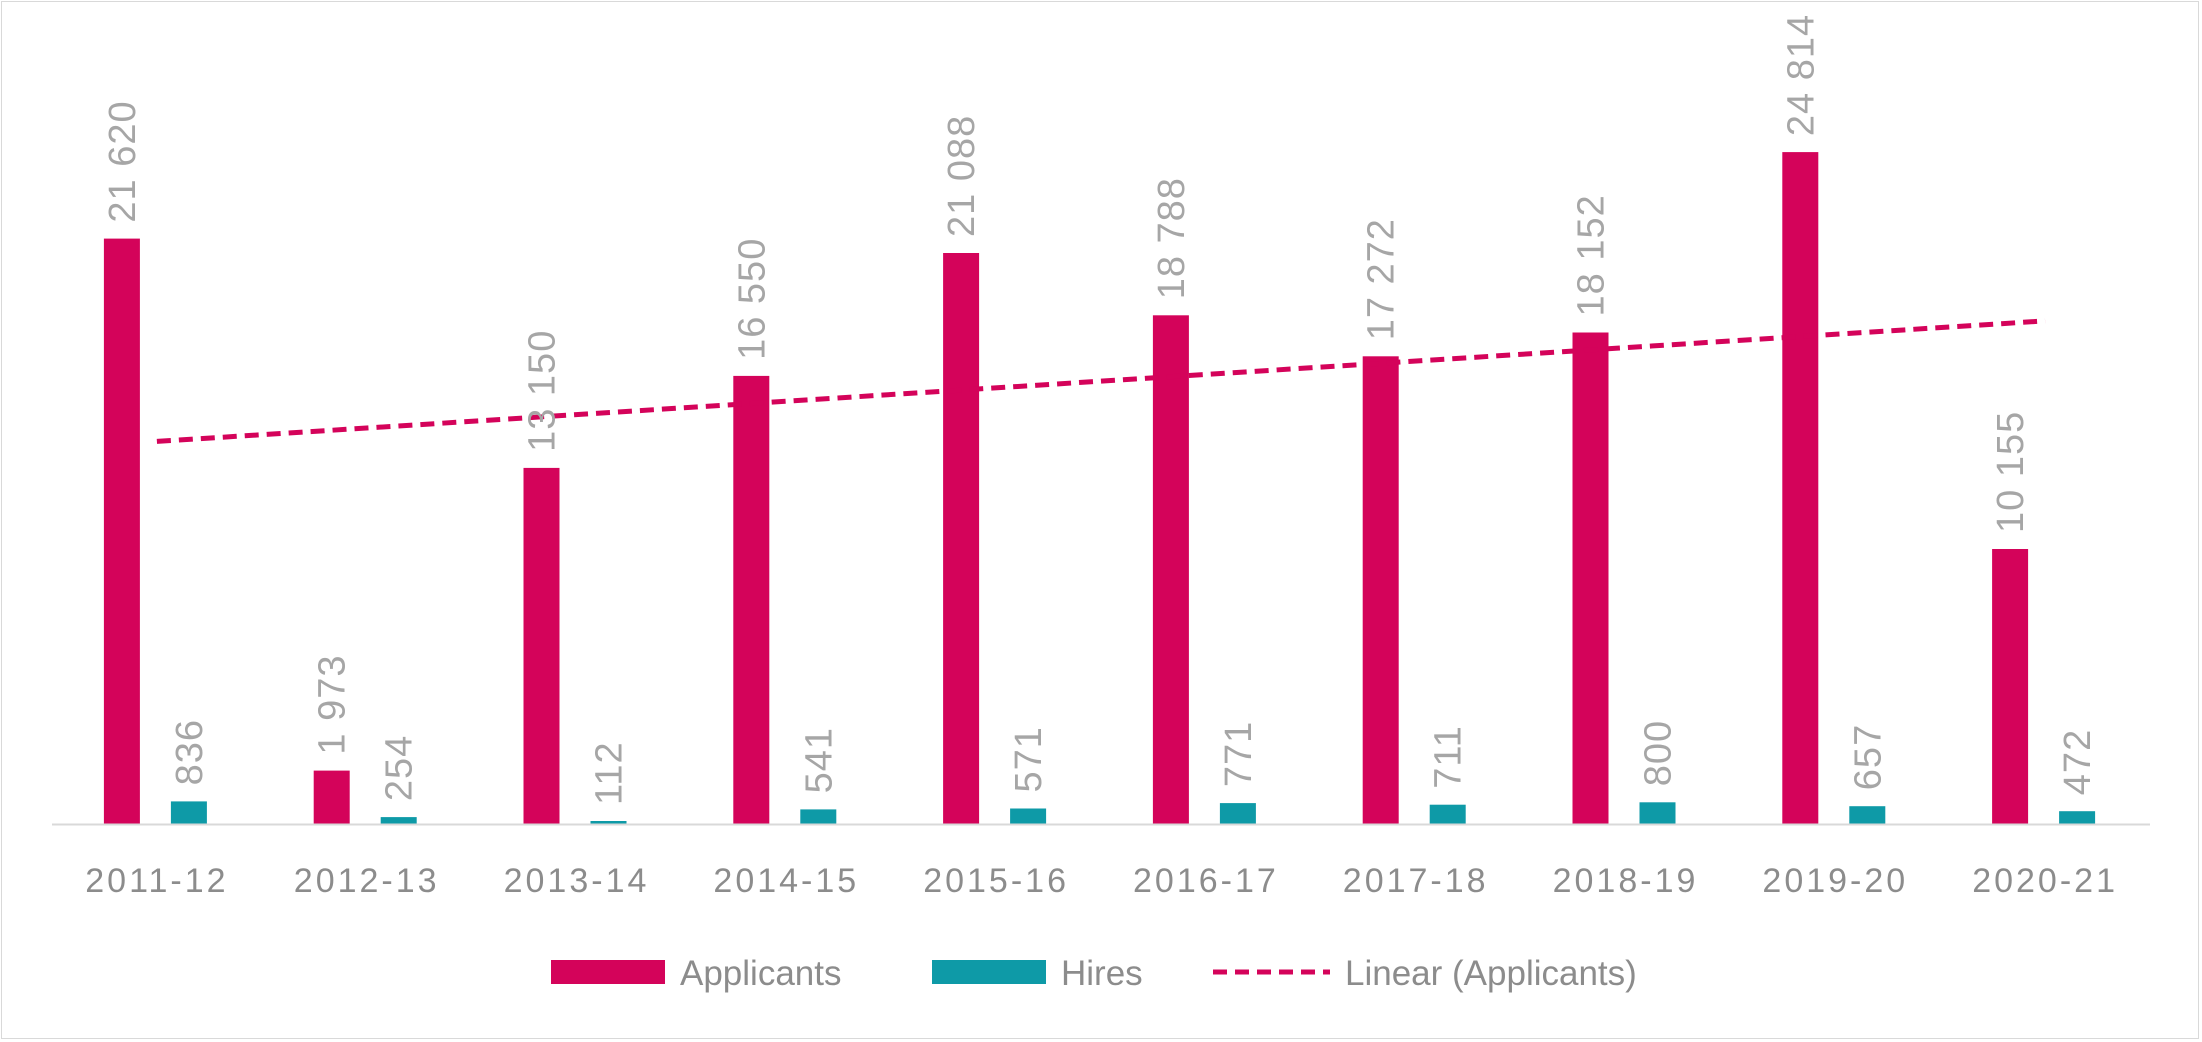 The image size is (2202, 1042). Describe the element at coordinates (333, 705) in the screenshot. I see `applicants-data-label-2012-13: 1 973` at that location.